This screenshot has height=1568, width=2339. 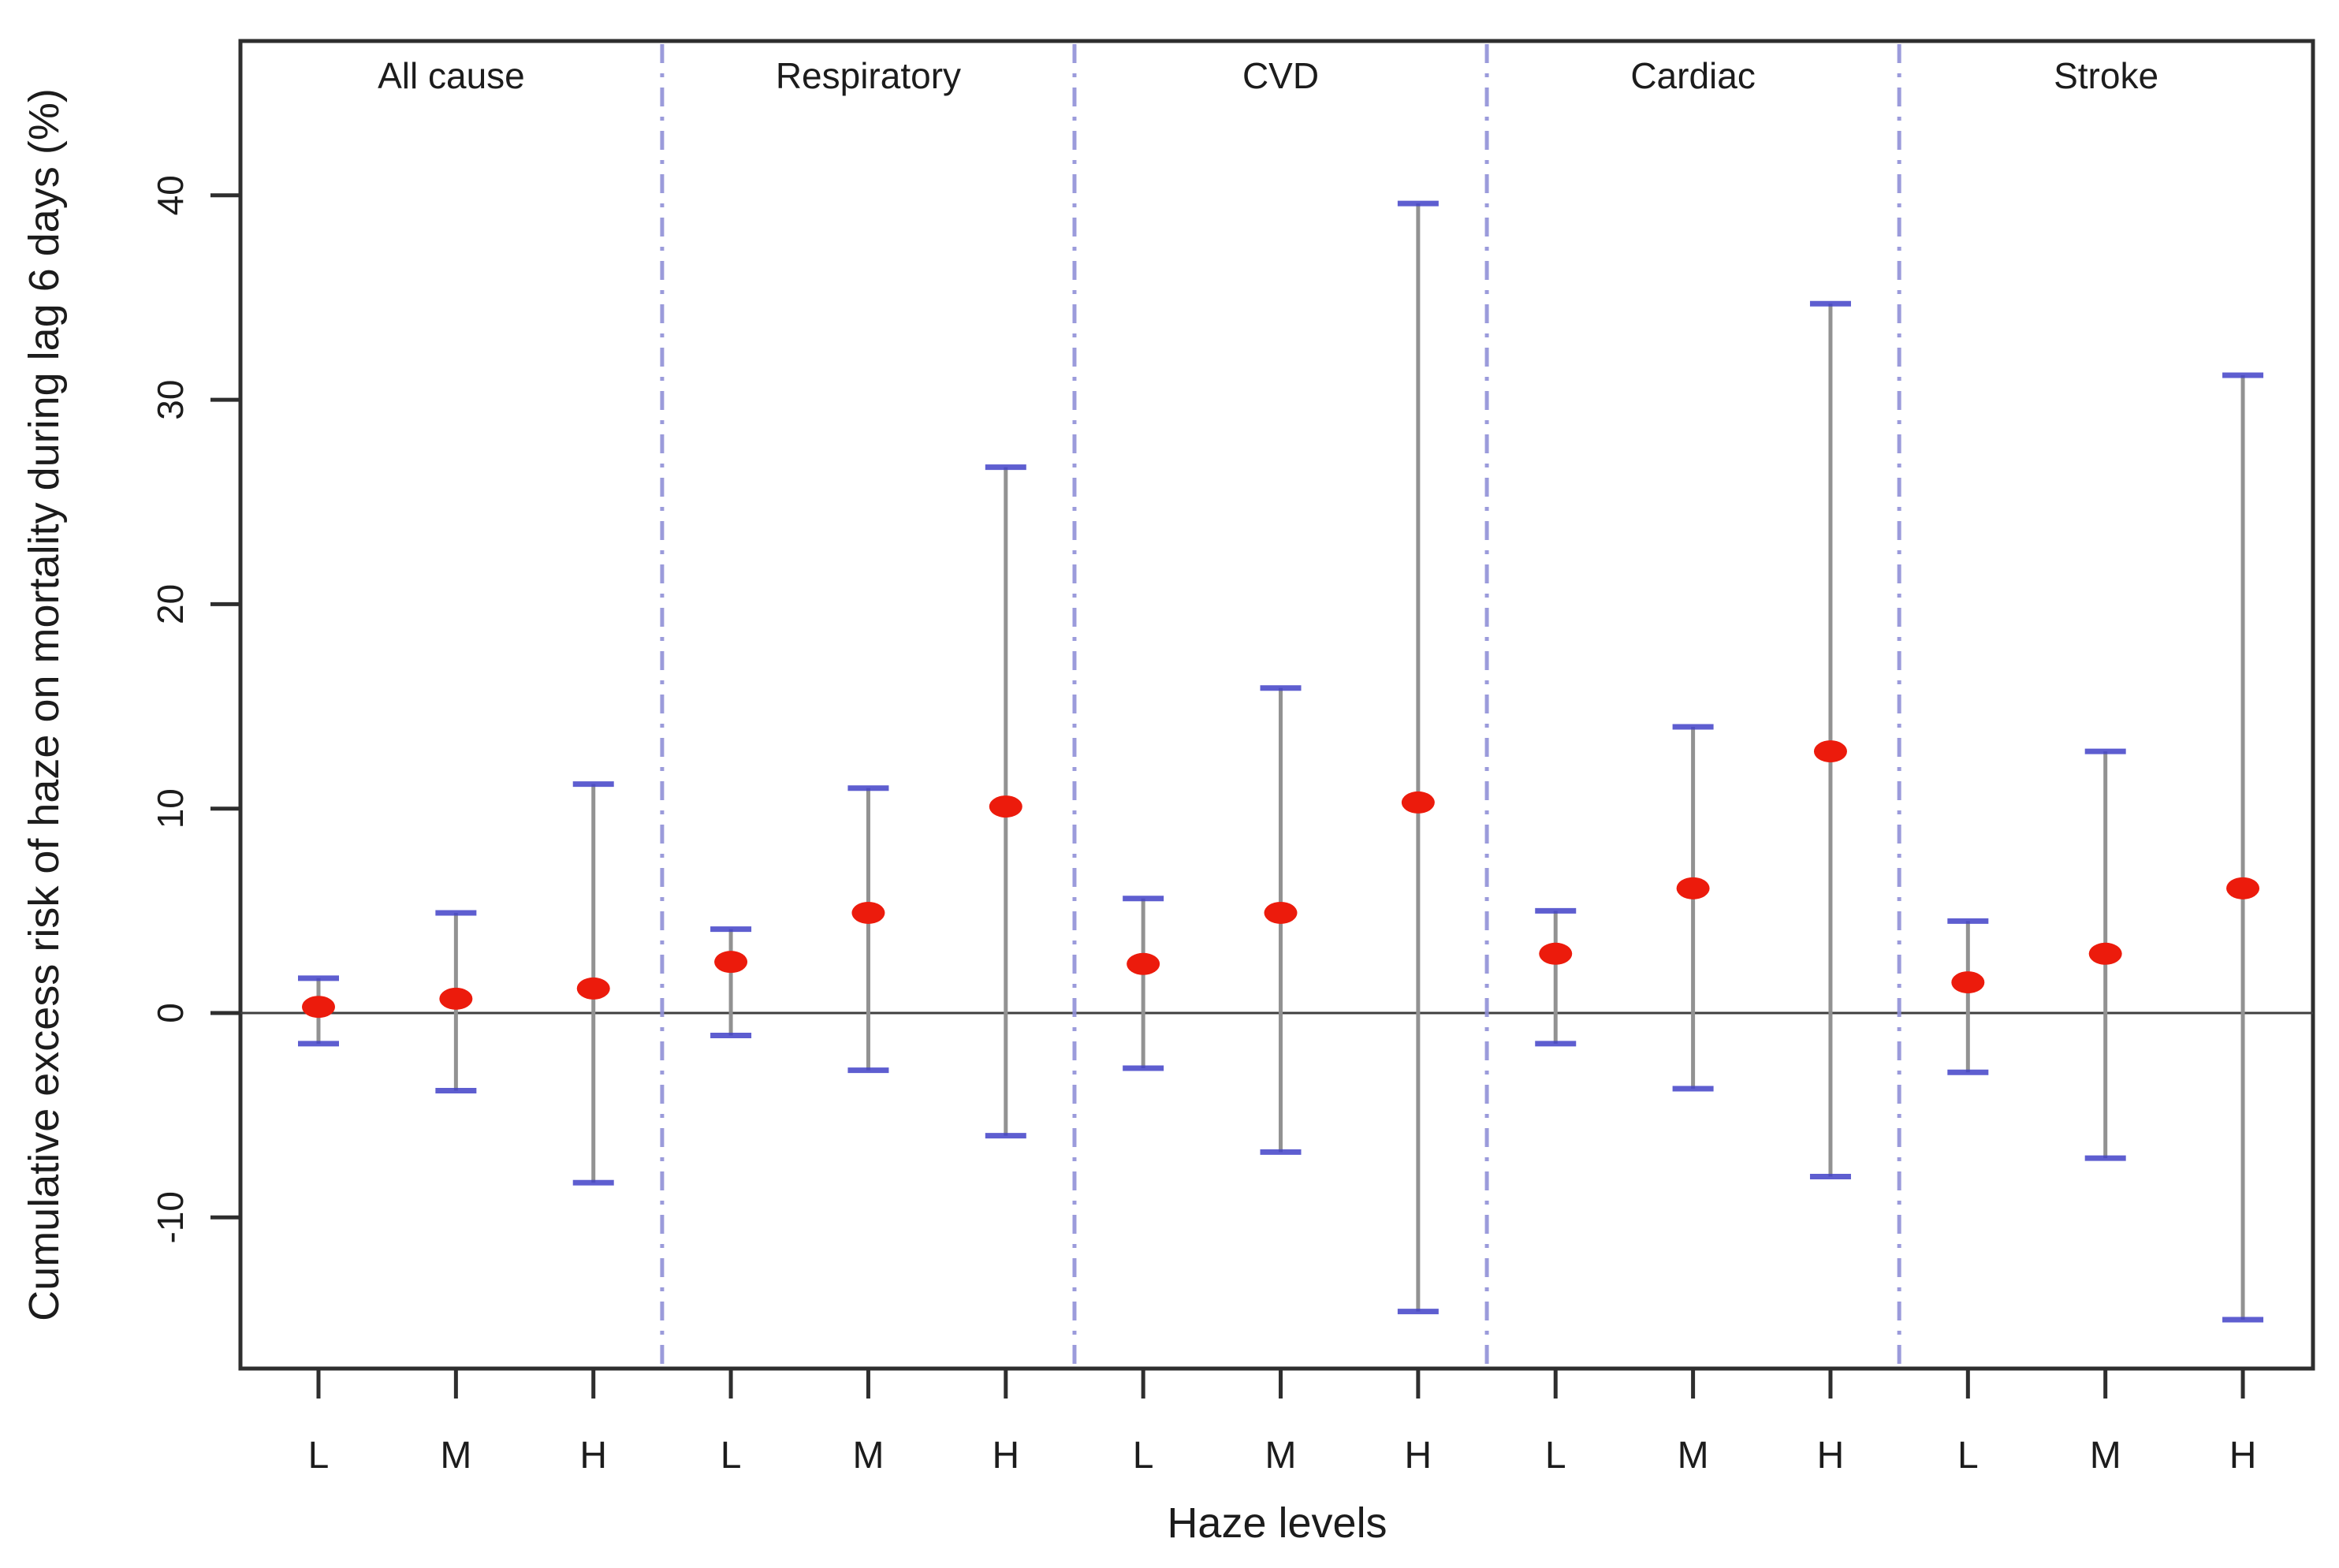 I want to click on x-axis-title: Haze levels, so click(x=1277, y=1523).